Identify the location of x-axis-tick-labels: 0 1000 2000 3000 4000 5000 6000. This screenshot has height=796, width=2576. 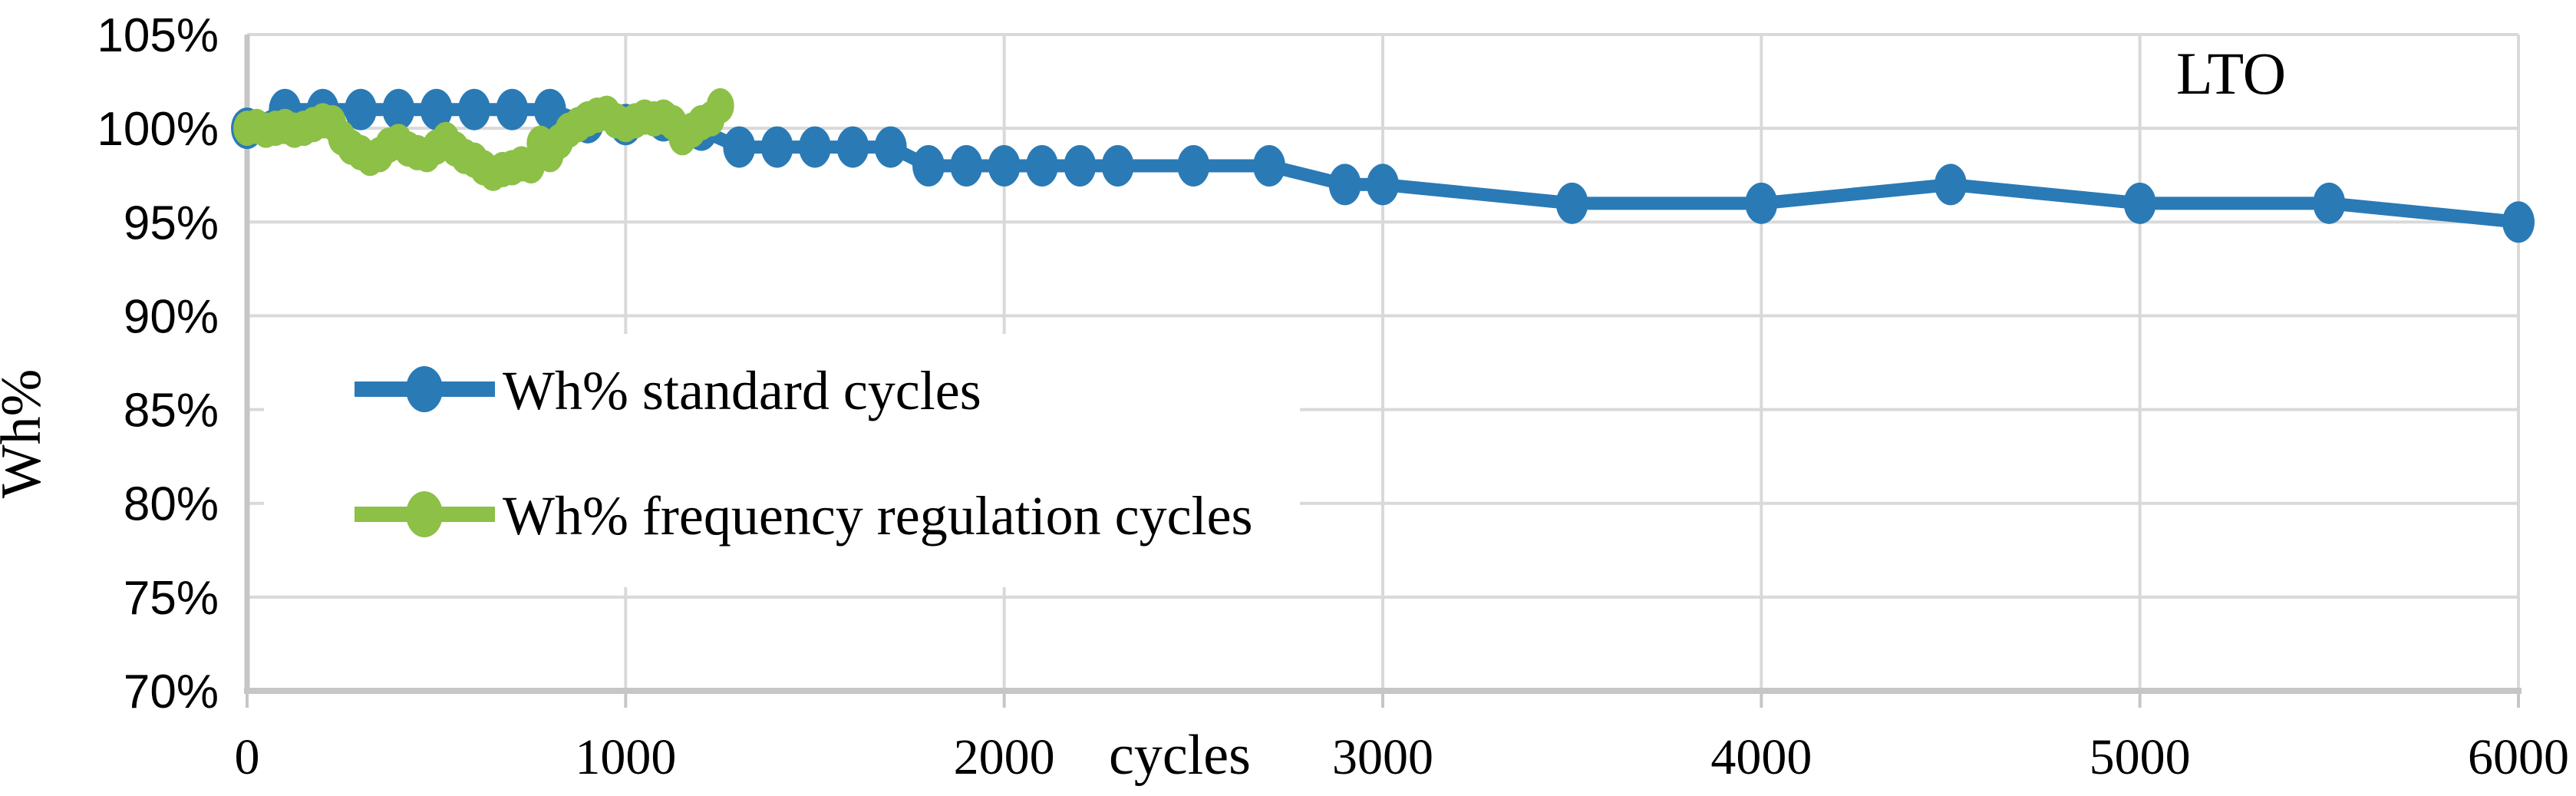
(1402, 757).